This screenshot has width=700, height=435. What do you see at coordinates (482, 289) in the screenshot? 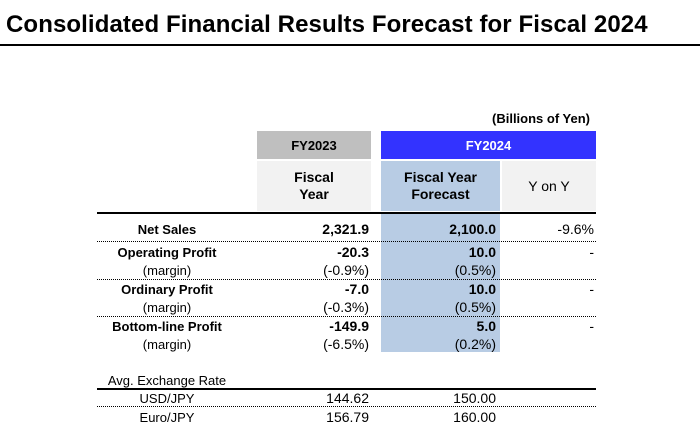
I see `ordinary-profit-forecast: 10.0` at bounding box center [482, 289].